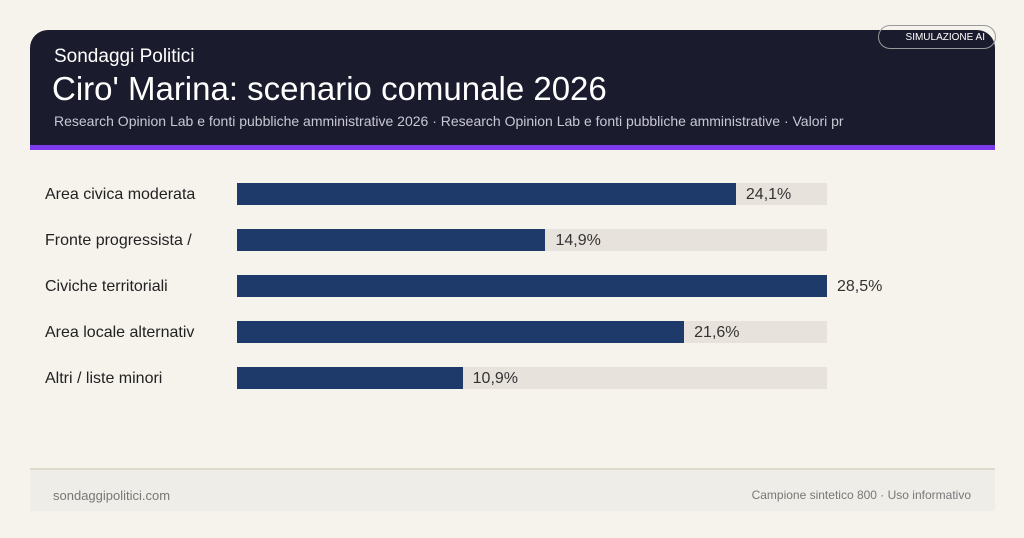 This screenshot has height=538, width=1024. I want to click on bar-row: Area civica moderata 24,1%, so click(512, 194).